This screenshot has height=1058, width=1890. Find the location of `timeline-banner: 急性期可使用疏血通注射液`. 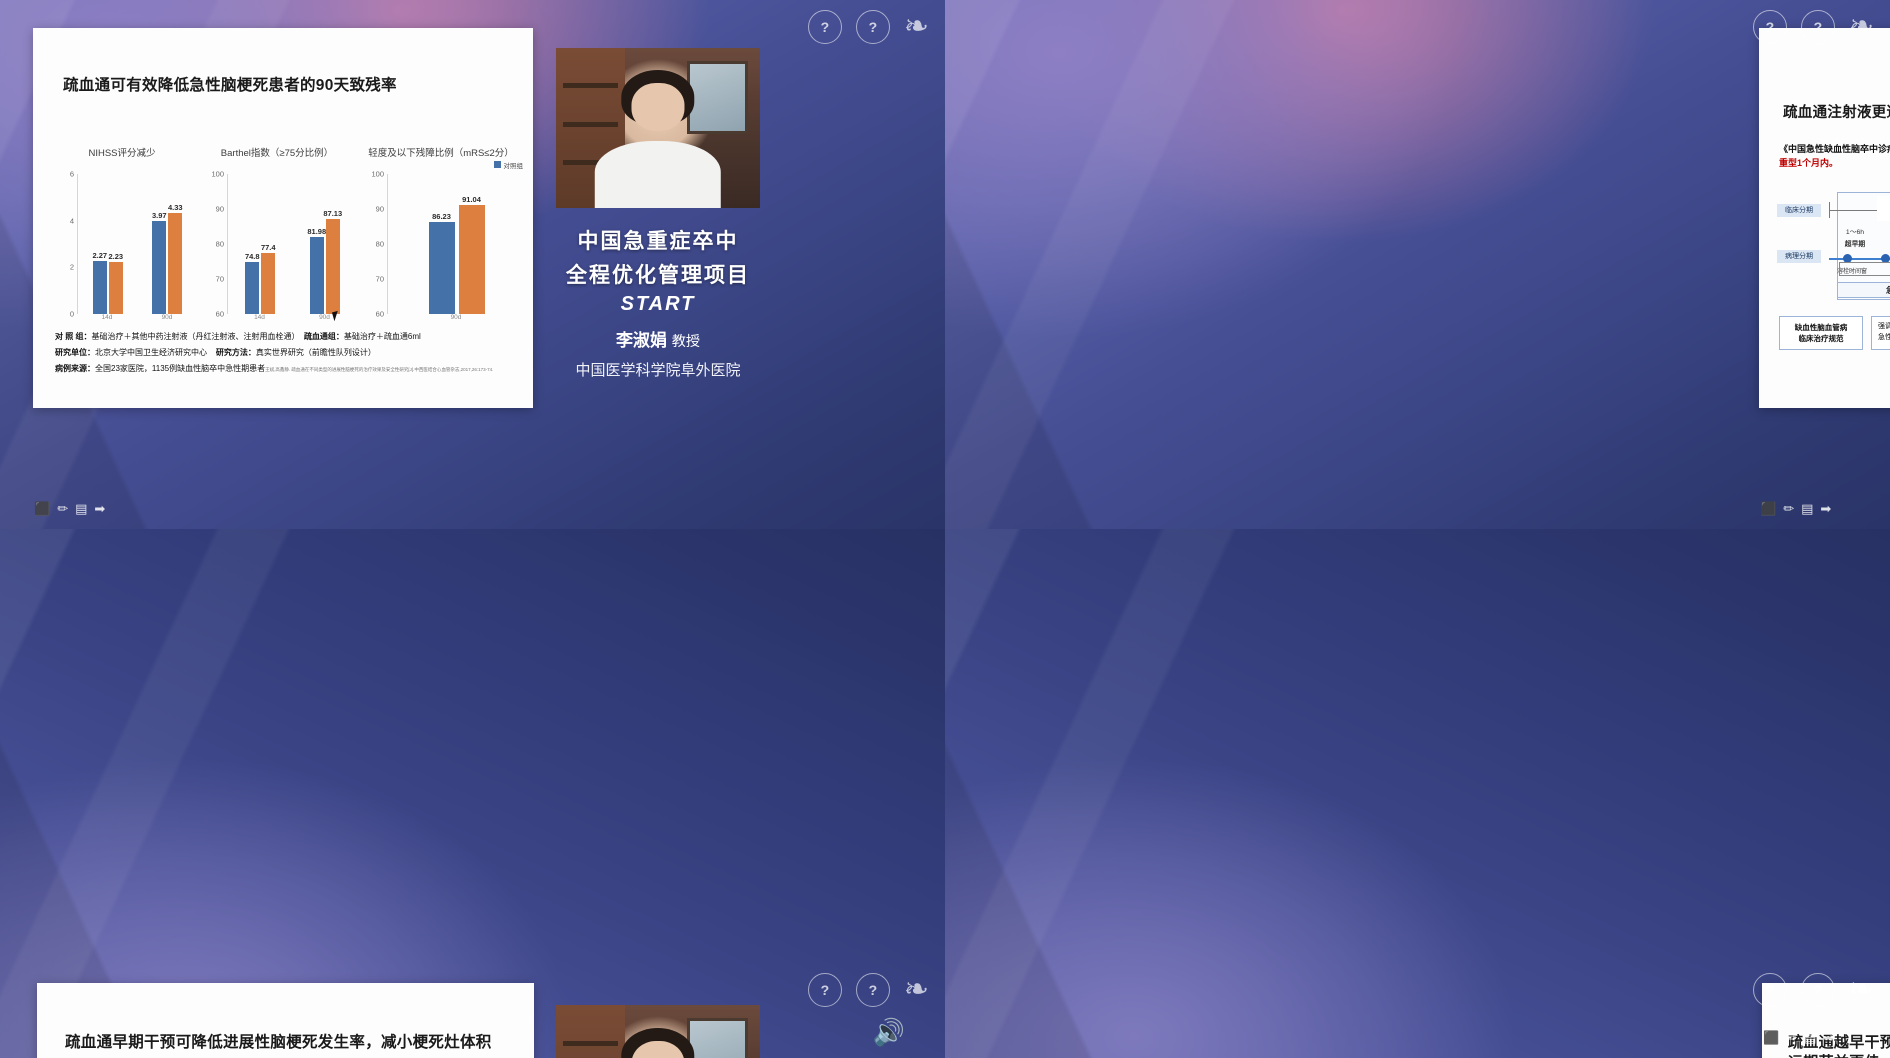

timeline-banner: 急性期可使用疏血通注射液 is located at coordinates (1863, 290).